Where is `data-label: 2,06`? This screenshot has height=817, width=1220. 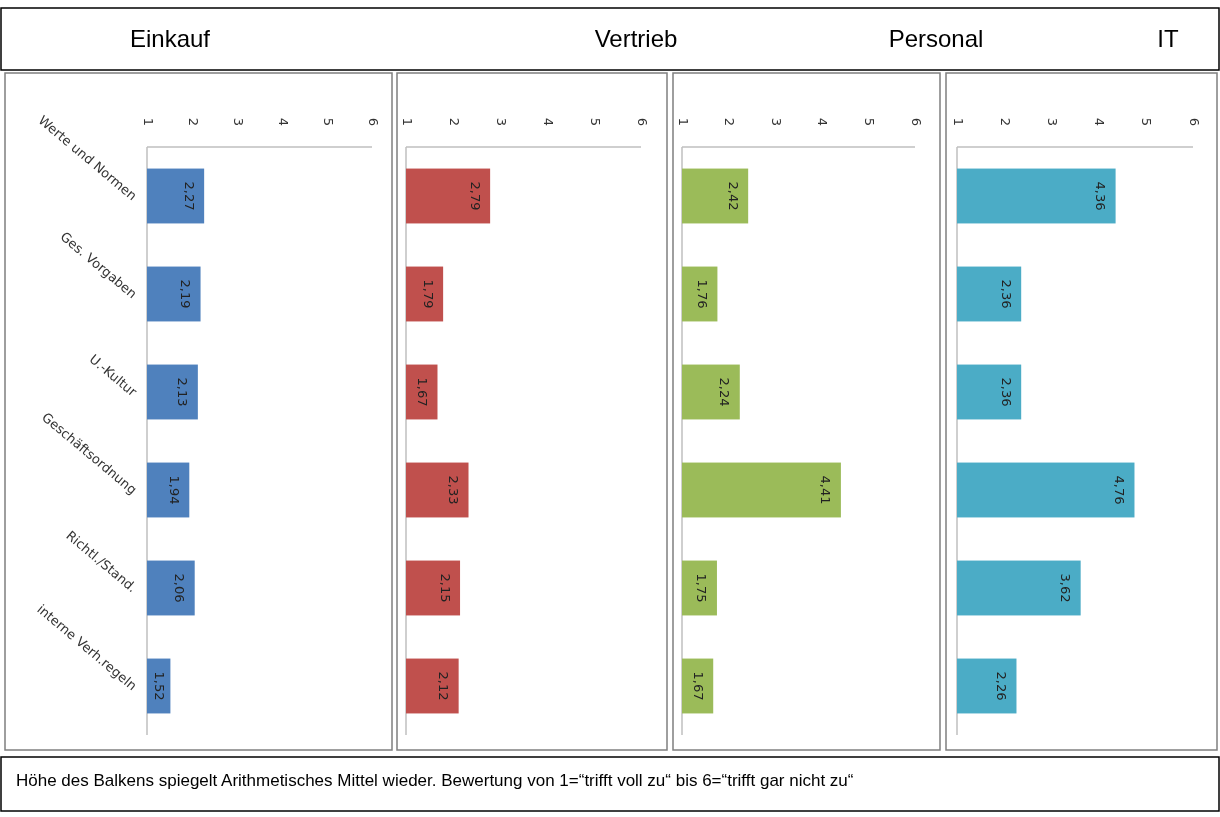 data-label: 2,06 is located at coordinates (180, 588).